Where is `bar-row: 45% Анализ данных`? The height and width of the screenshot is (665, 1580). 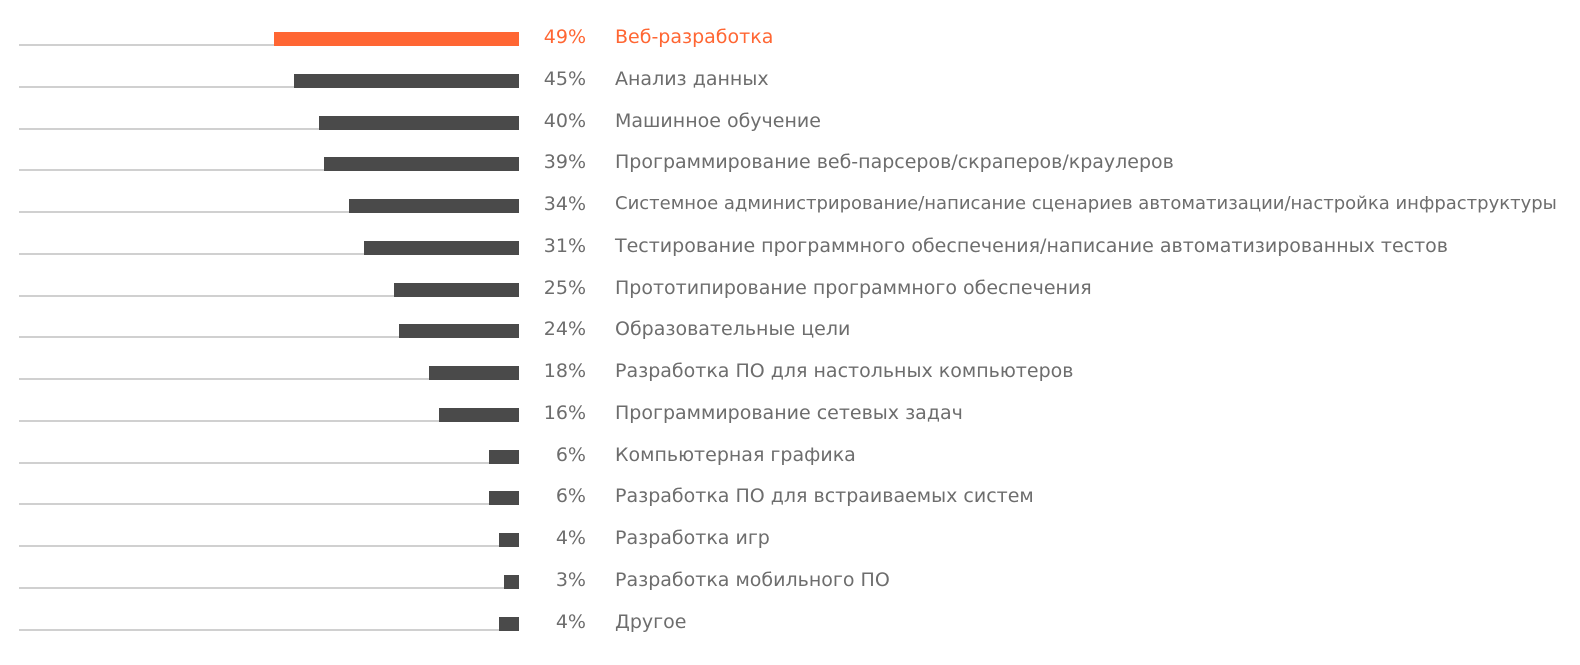 bar-row: 45% Анализ данных is located at coordinates (790, 79).